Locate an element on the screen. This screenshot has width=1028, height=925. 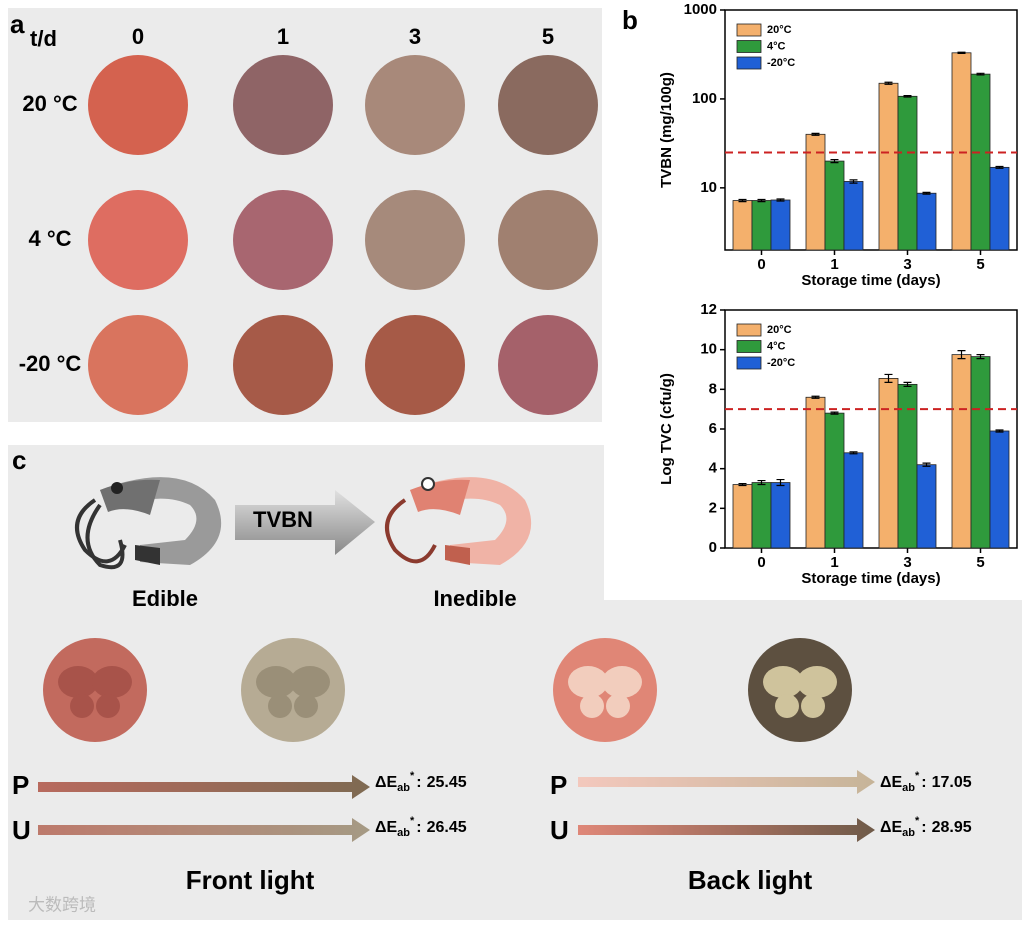
column-label: 5 is located at coordinates (548, 36).